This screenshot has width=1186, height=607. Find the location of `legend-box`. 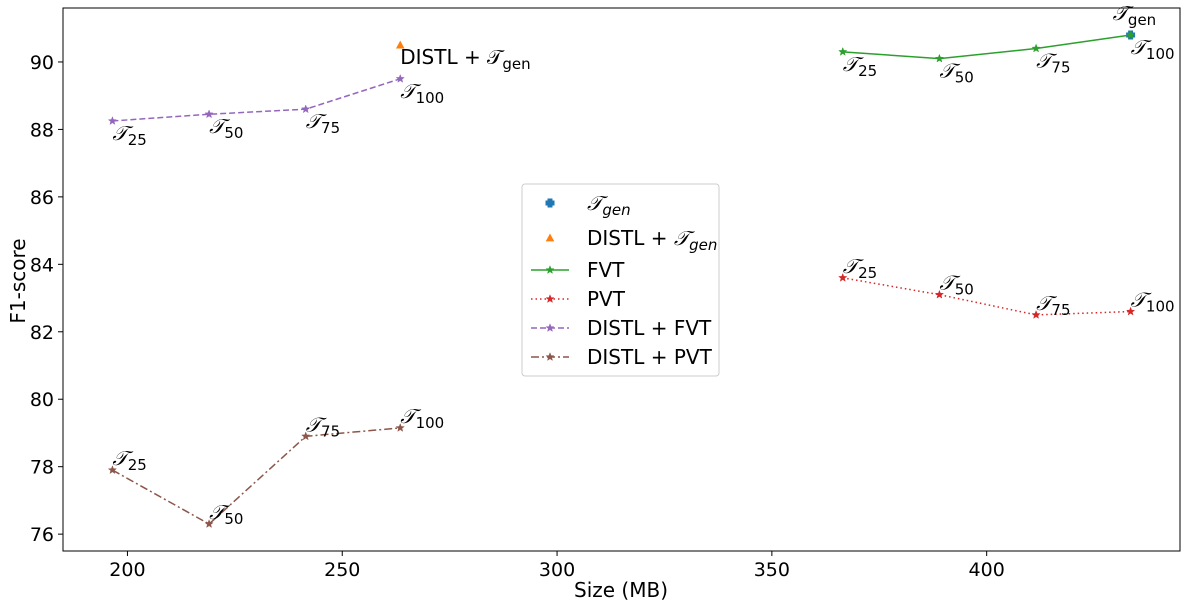

legend-box is located at coordinates (620, 280).